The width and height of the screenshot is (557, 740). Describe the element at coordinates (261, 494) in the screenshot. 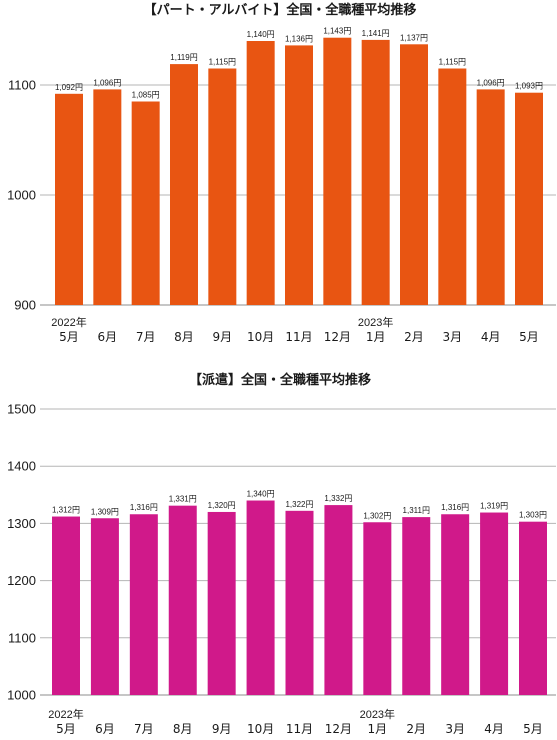

I see `data-label: 1,340円` at that location.